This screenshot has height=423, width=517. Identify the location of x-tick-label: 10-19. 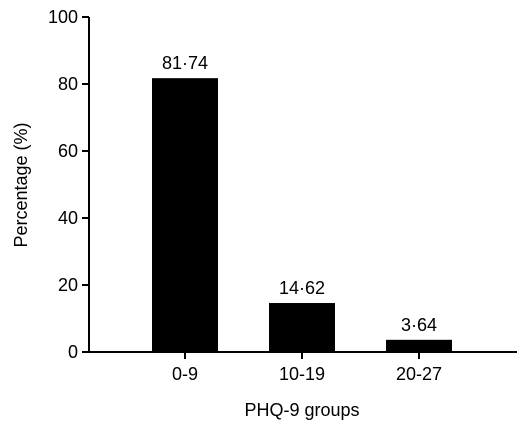
(302, 374).